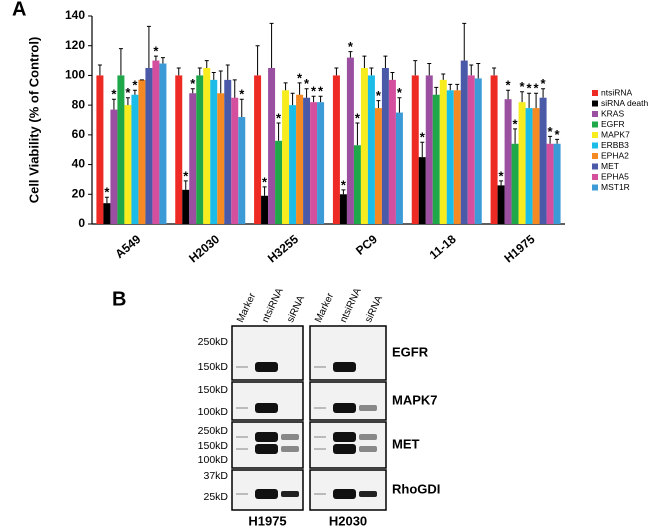 The width and height of the screenshot is (650, 532). Describe the element at coordinates (79, 104) in the screenshot. I see `y-tick-label: 80` at that location.